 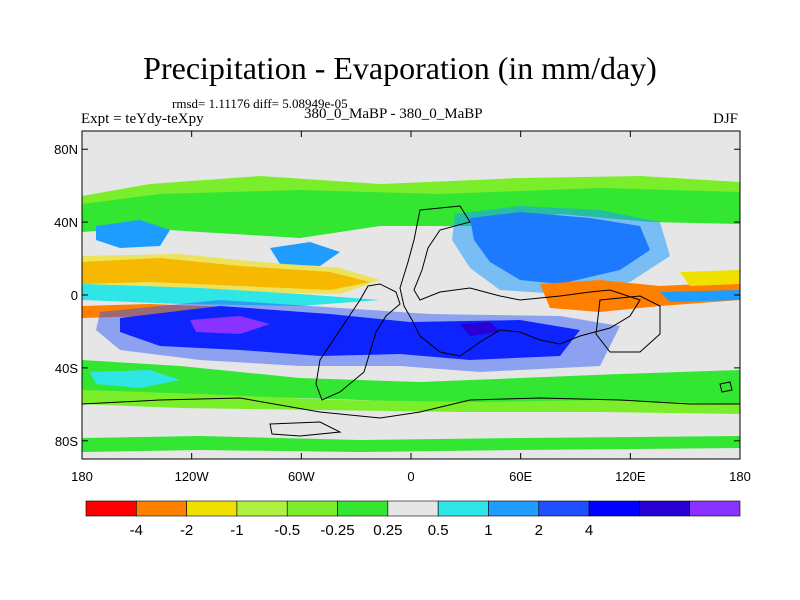 I want to click on field-sh-purple, so click(x=230, y=325).